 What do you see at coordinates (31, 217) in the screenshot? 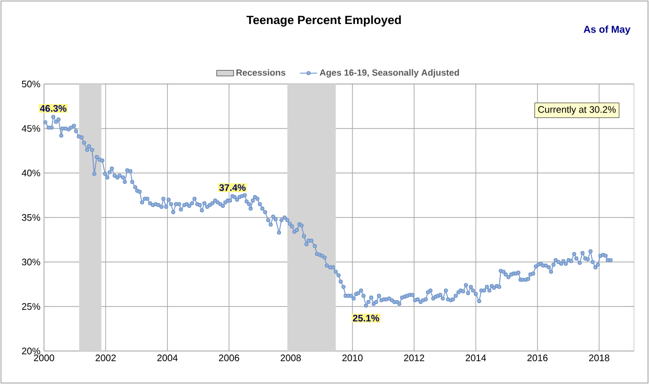
I see `y-tick-label: 35%` at bounding box center [31, 217].